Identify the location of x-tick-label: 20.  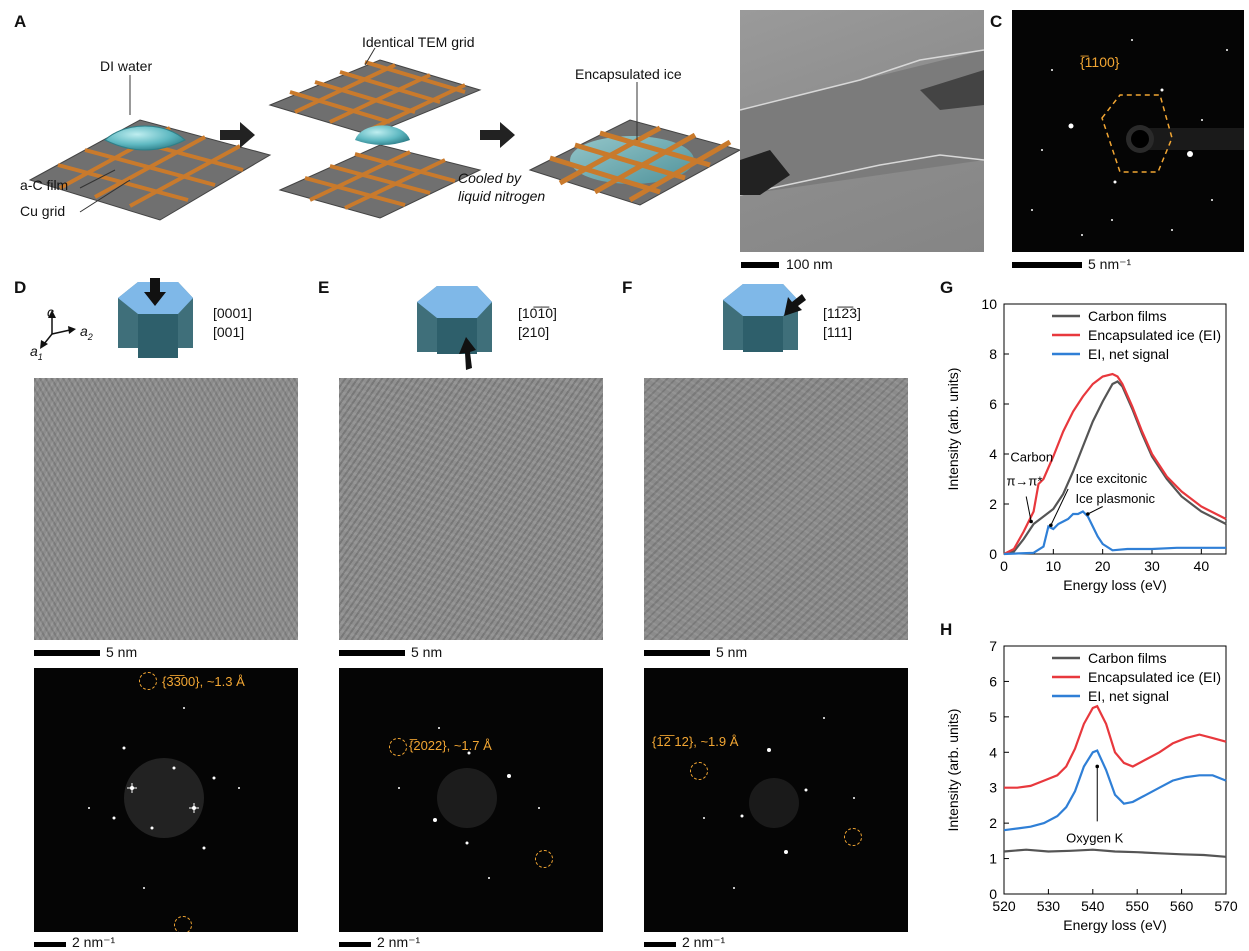
(1103, 566).